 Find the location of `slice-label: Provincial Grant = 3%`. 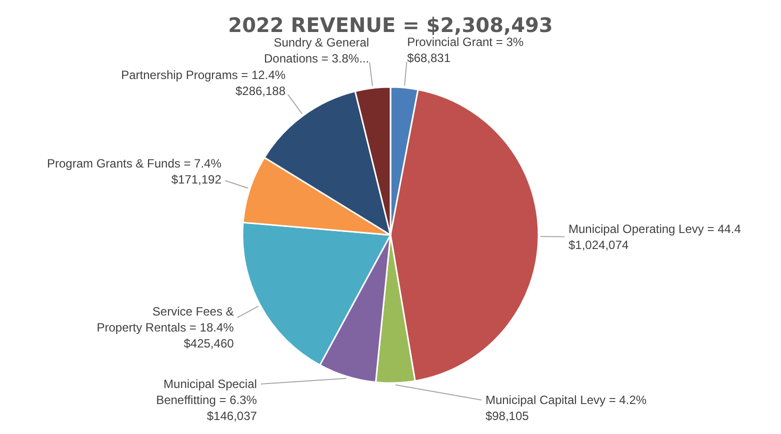

slice-label: Provincial Grant = 3% is located at coordinates (465, 41).